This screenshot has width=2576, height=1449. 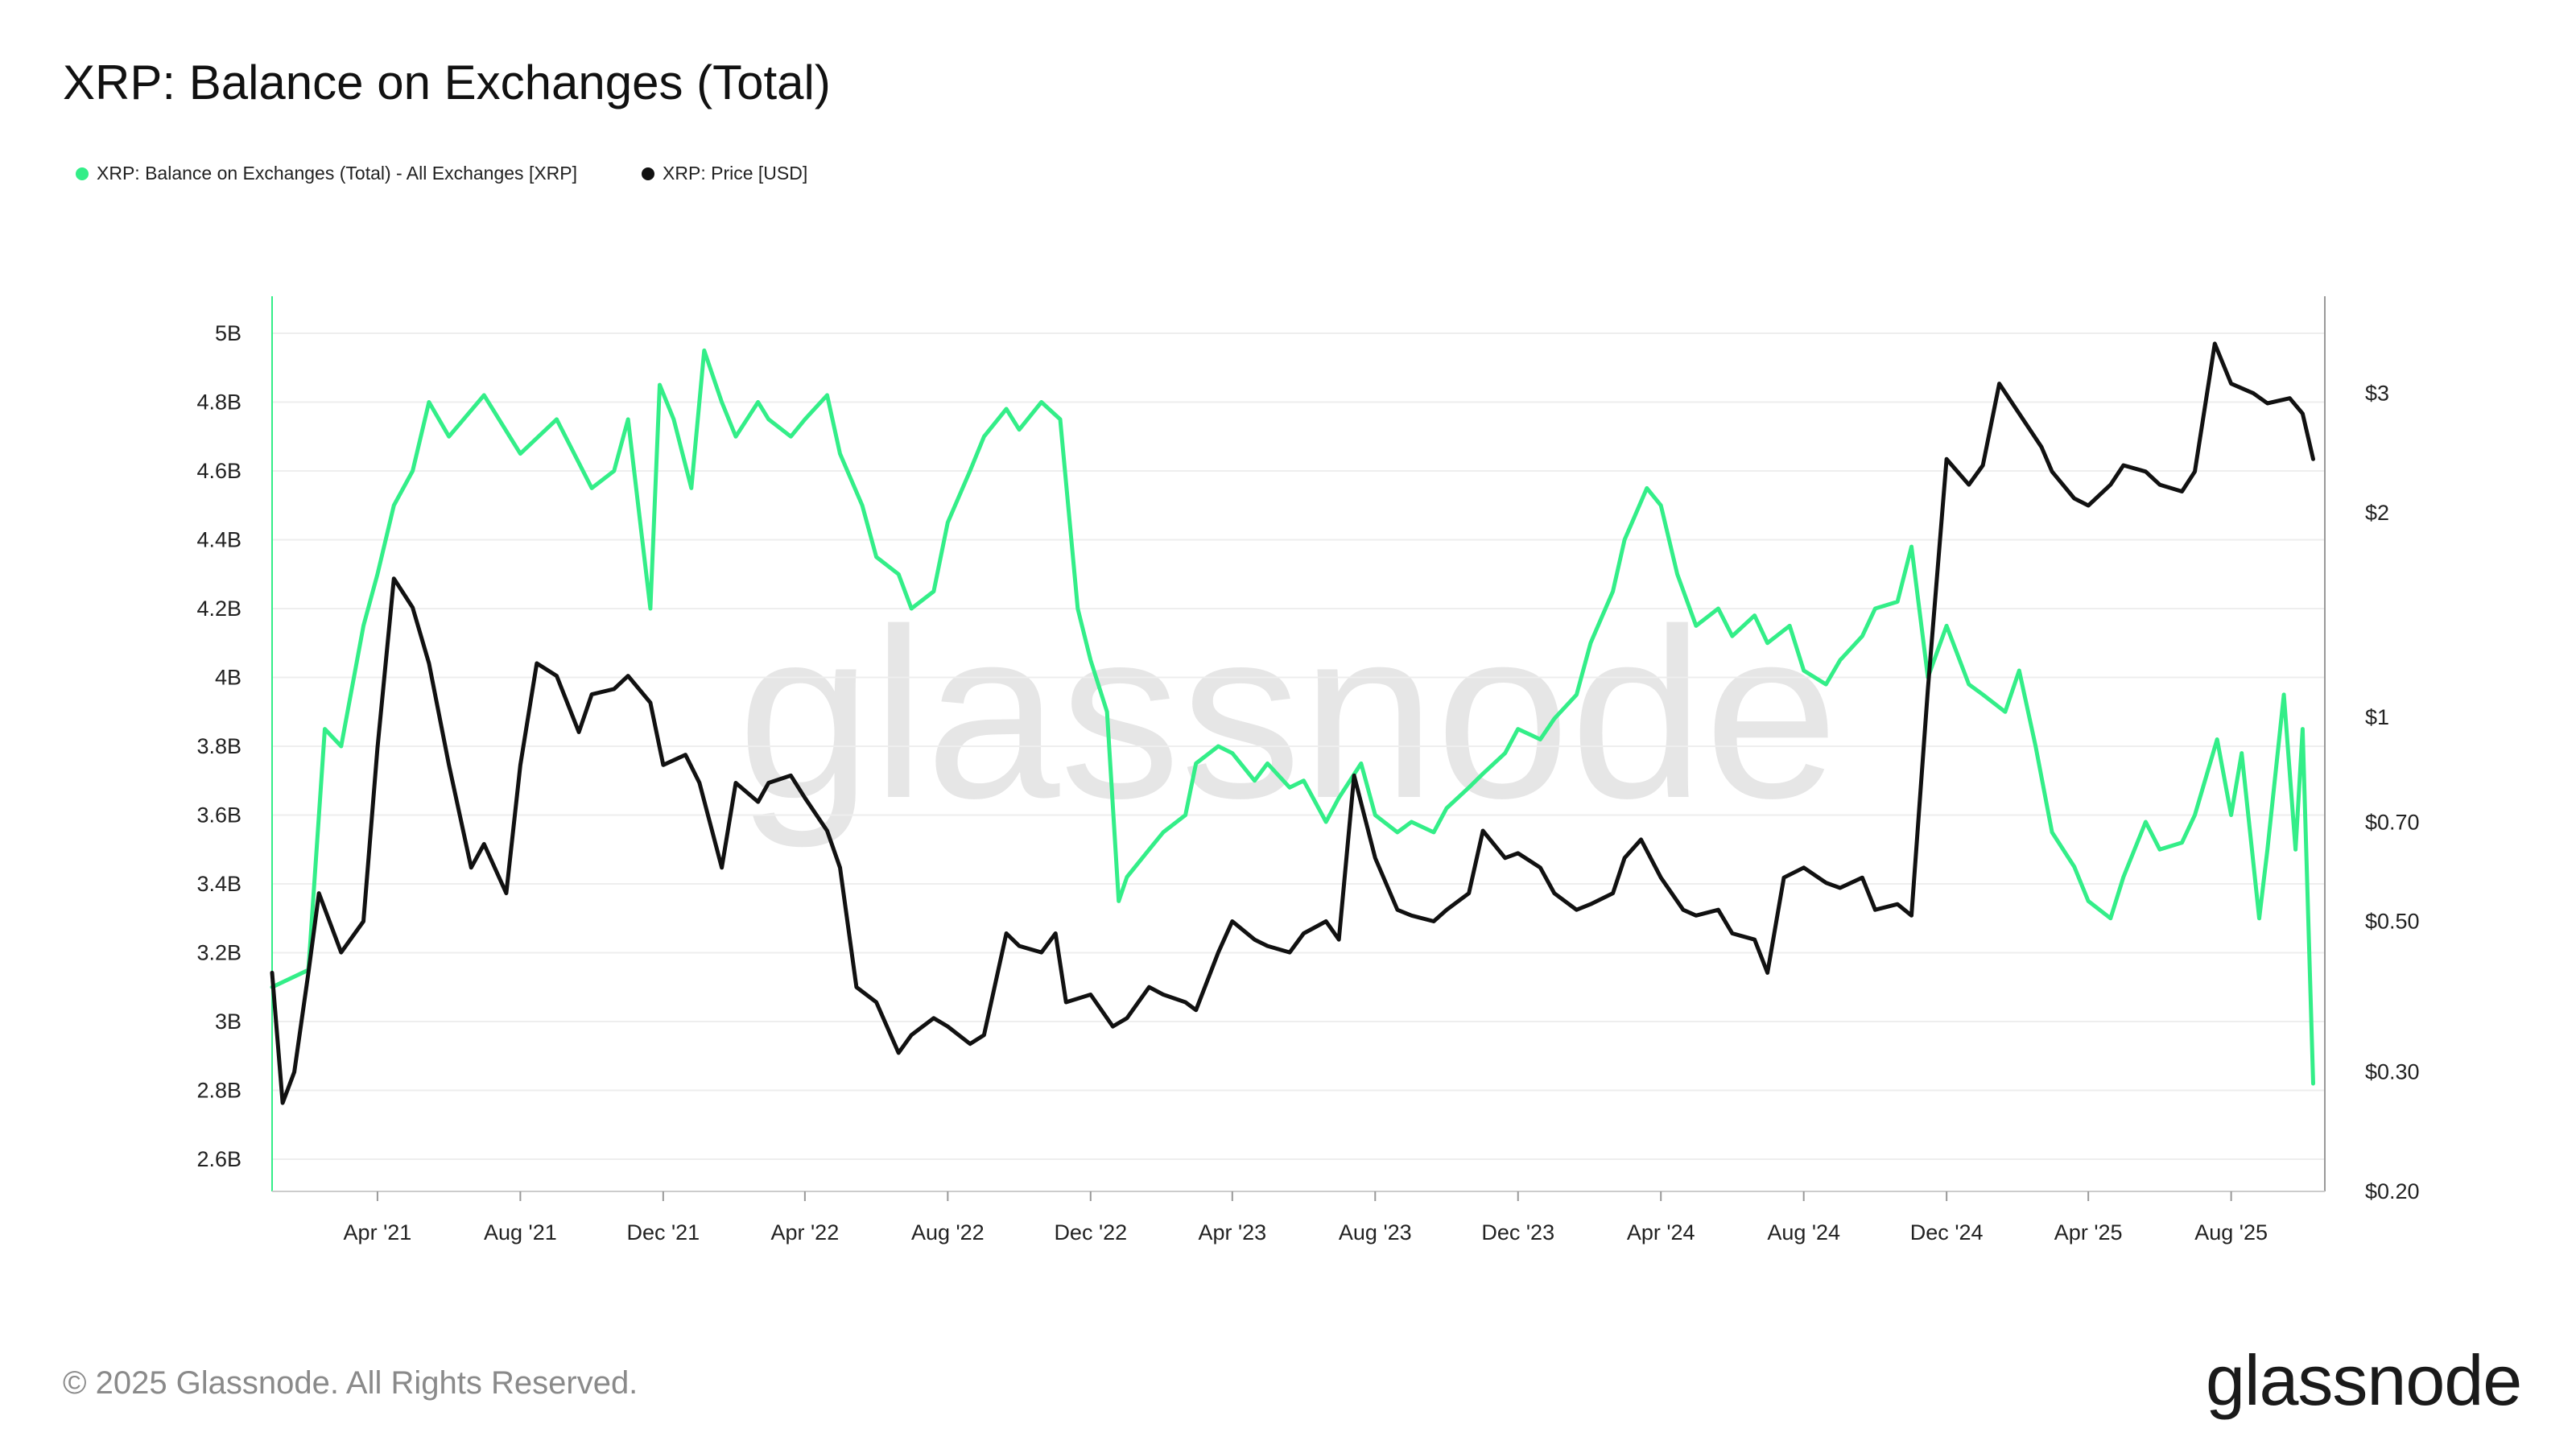 What do you see at coordinates (1288, 714) in the screenshot?
I see `watermark: glassnode` at bounding box center [1288, 714].